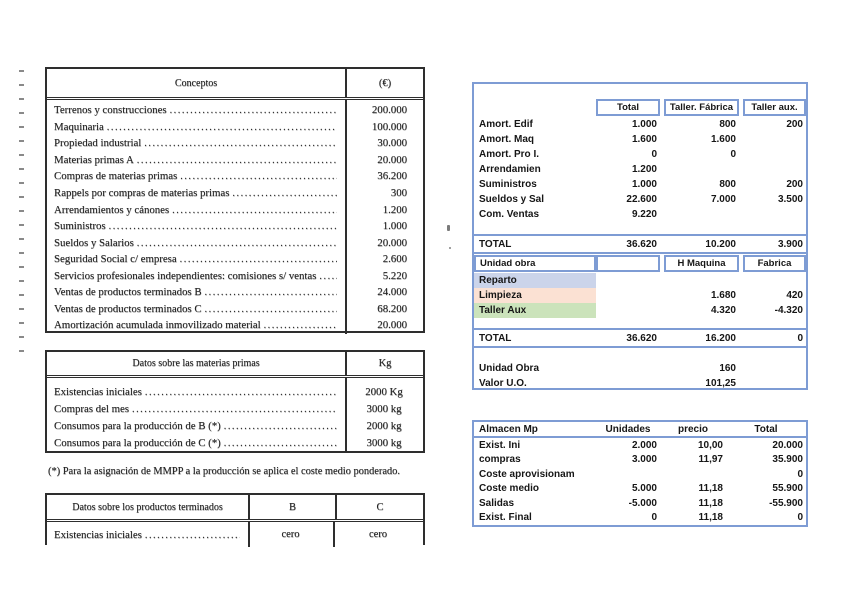 The image size is (848, 599). I want to click on finished-products-header: Datos sobre los productos terminados B C, so click(235, 508).